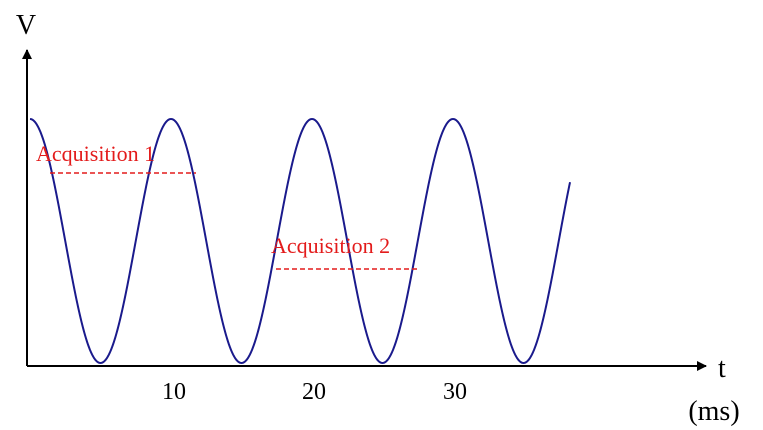 This screenshot has width=763, height=430. What do you see at coordinates (455, 392) in the screenshot?
I see `x-tick-label: 30` at bounding box center [455, 392].